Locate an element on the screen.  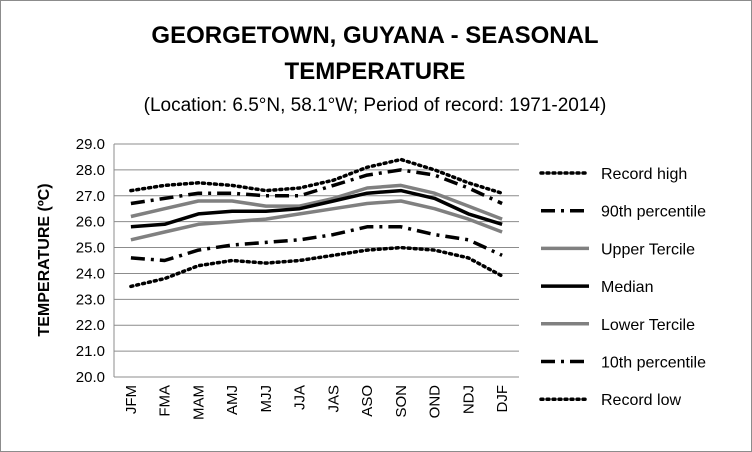
x-tick-label: ASO is located at coordinates (367, 401).